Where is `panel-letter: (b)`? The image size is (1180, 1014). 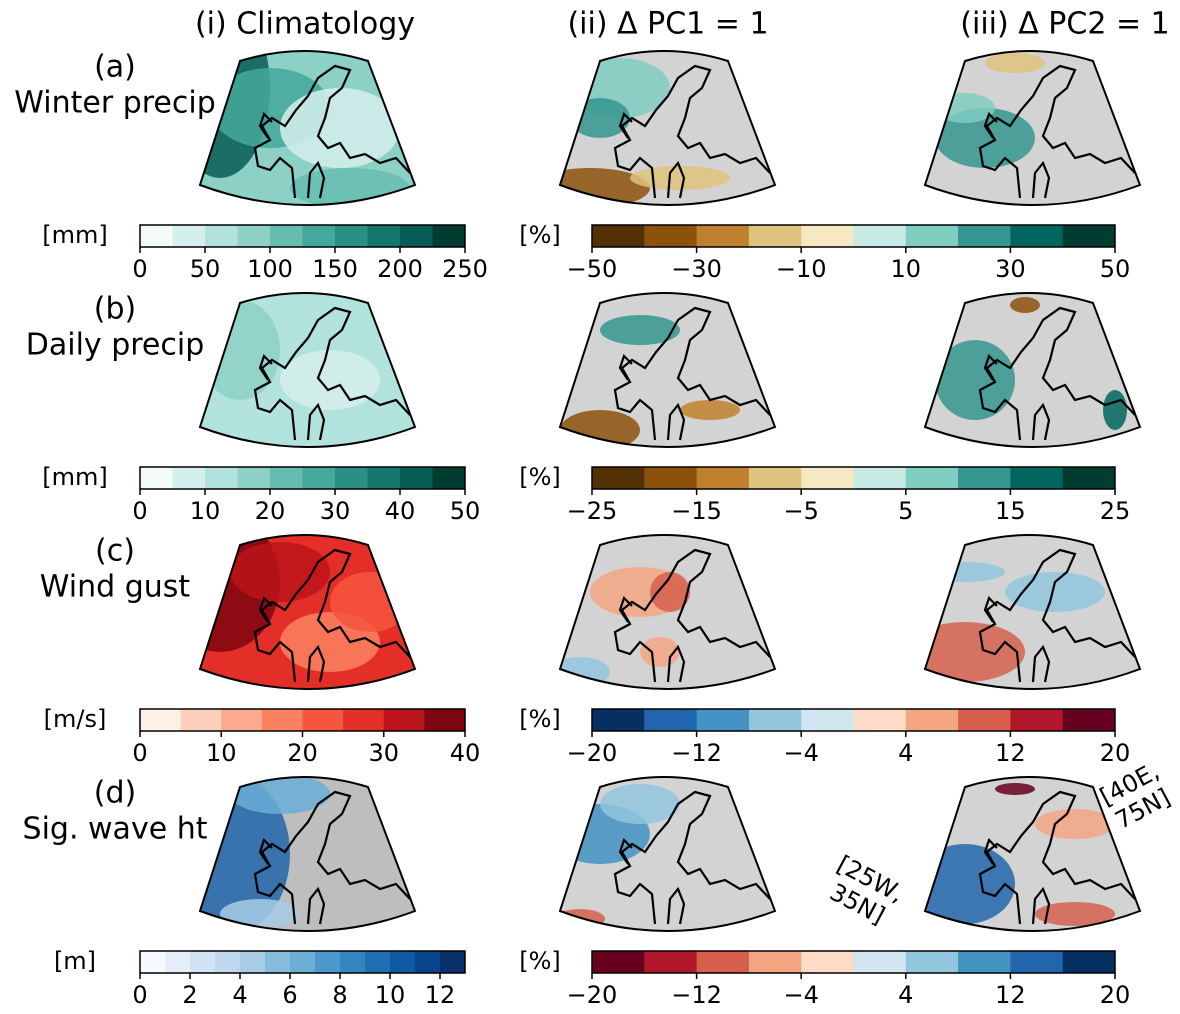 panel-letter: (b) is located at coordinates (115, 309).